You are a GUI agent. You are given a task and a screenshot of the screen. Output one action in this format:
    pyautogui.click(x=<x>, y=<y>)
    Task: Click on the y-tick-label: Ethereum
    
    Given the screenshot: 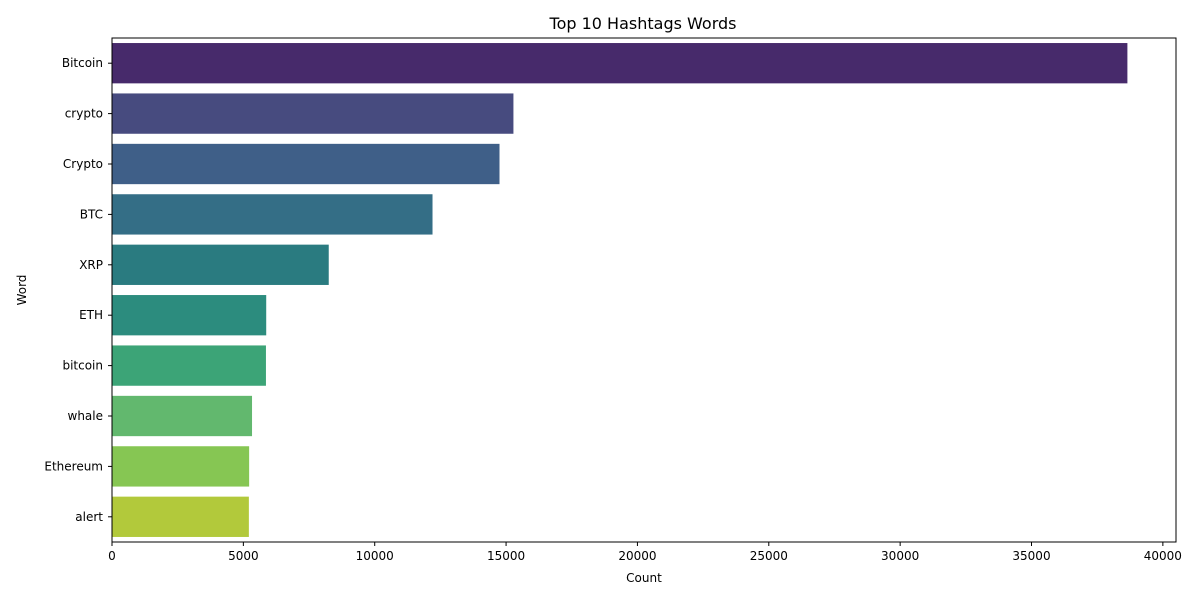 What is the action you would take?
    pyautogui.click(x=73, y=466)
    